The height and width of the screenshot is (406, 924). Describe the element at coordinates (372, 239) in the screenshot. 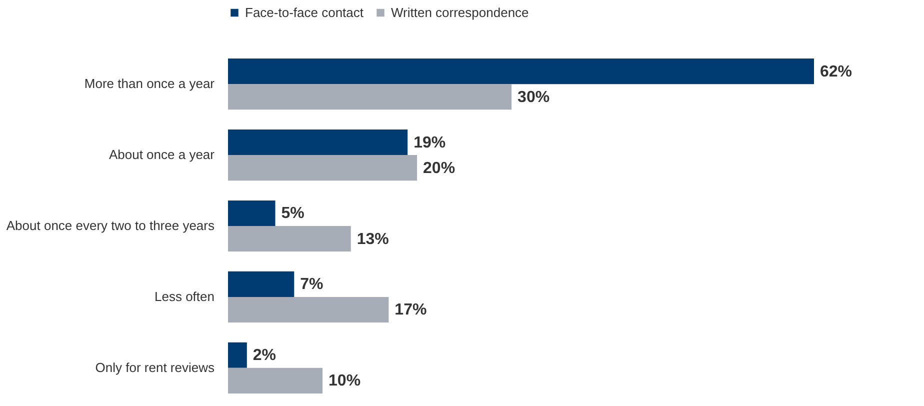

I see `data-label: 13%` at that location.